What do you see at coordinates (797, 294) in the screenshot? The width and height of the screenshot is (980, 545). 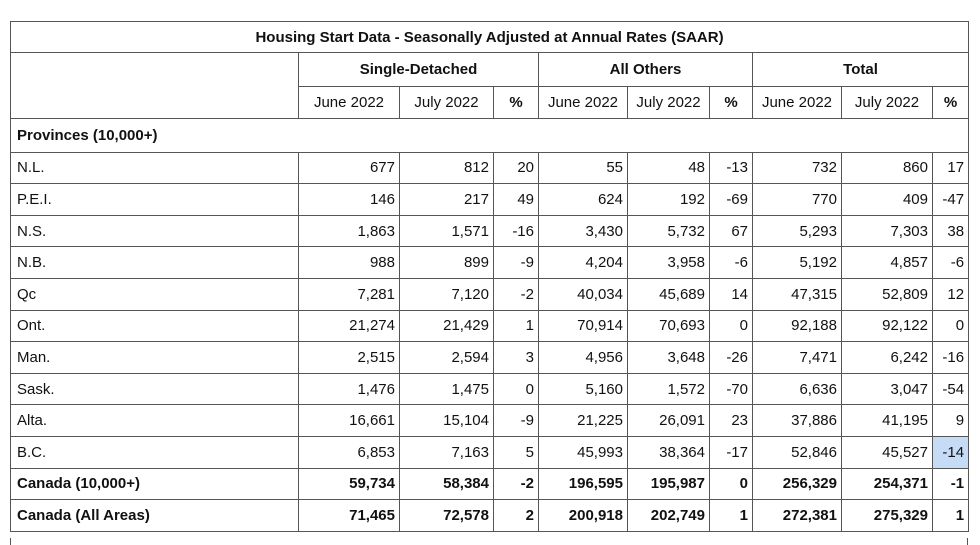 I see `table-cell: 47,315` at bounding box center [797, 294].